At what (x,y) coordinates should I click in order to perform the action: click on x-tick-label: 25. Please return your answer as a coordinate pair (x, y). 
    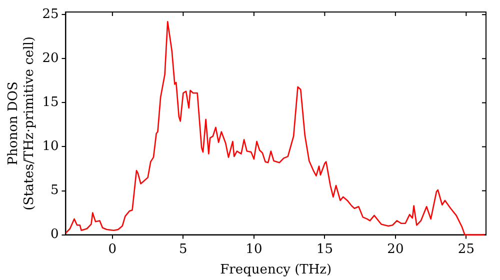
    Looking at the image, I should click on (466, 249).